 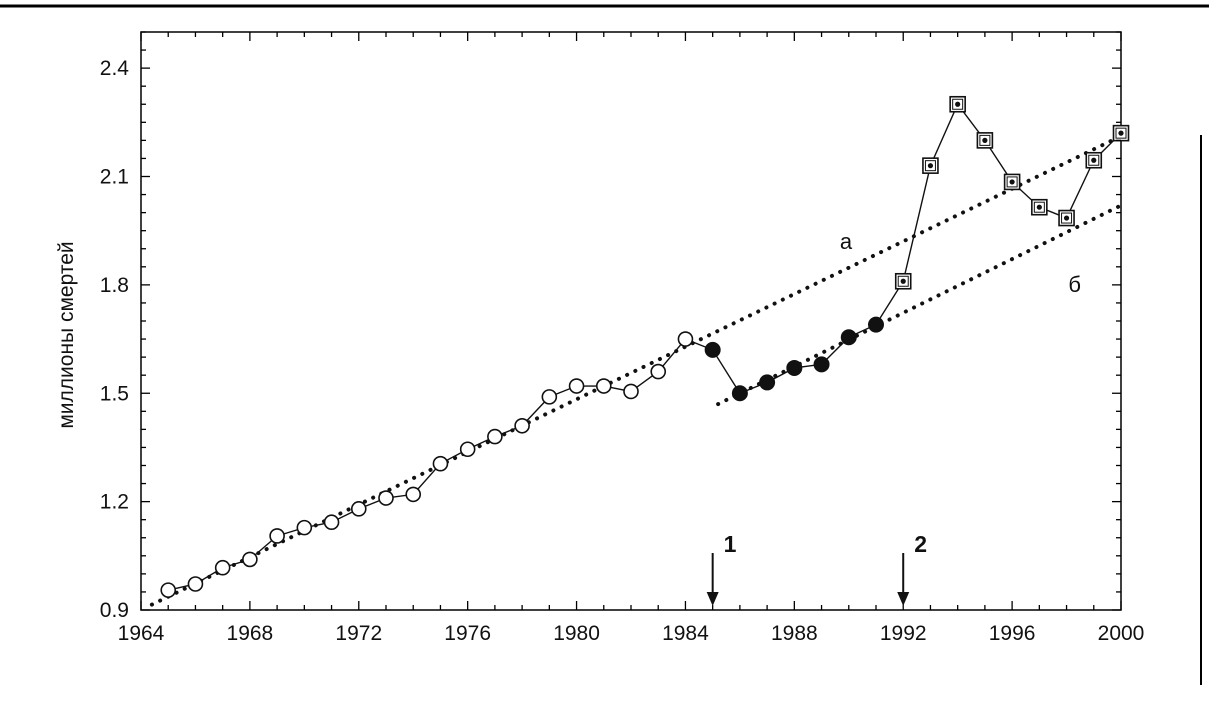 What do you see at coordinates (66, 334) in the screenshot?
I see `y-axis-title: миллионы смертей` at bounding box center [66, 334].